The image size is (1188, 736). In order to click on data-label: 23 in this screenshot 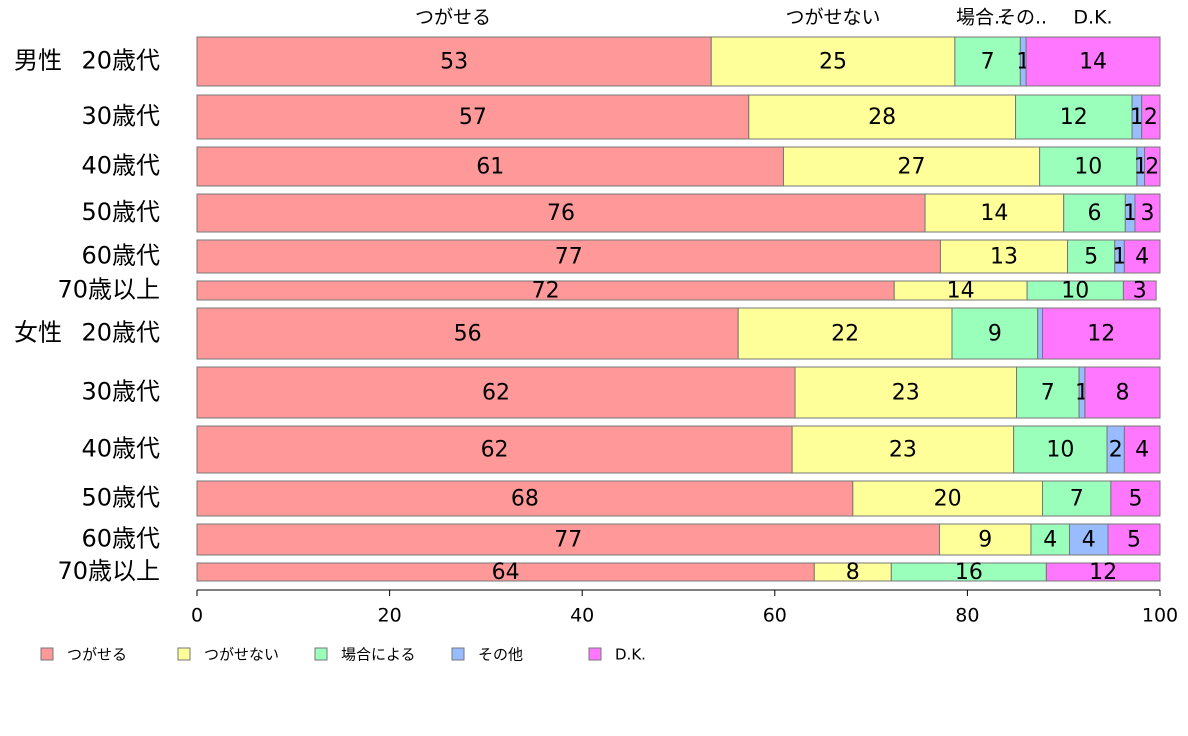, I will do `click(903, 450)`.